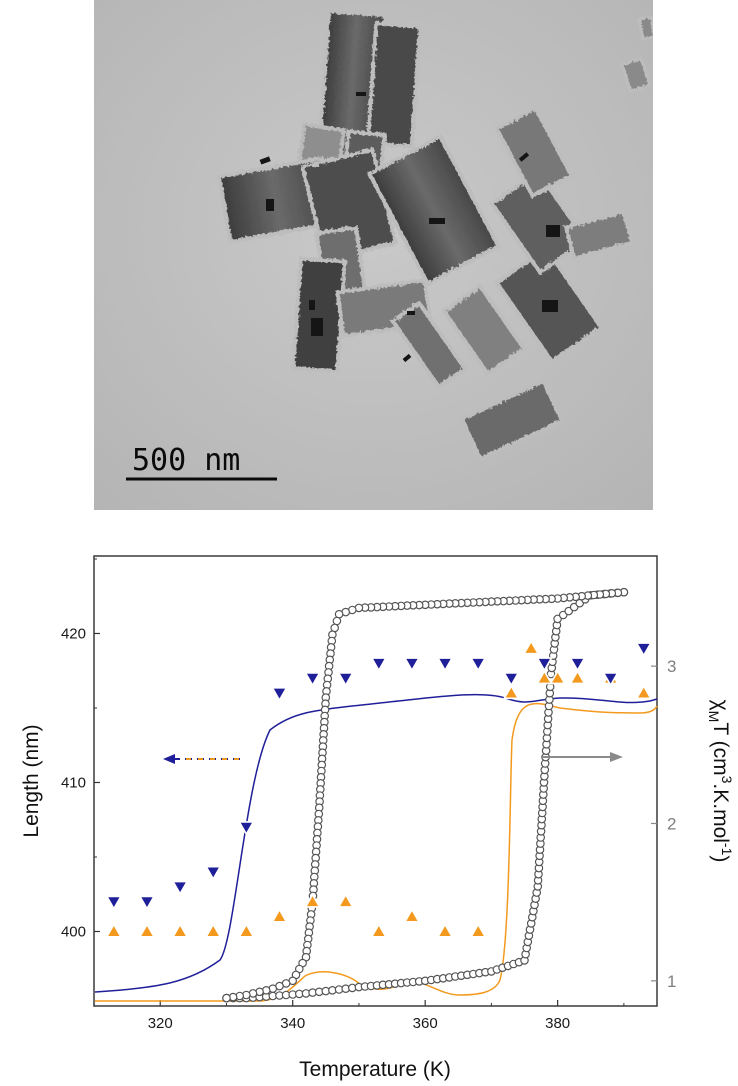 The height and width of the screenshot is (1086, 738). I want to click on left-axis-arrow-head, so click(169, 759).